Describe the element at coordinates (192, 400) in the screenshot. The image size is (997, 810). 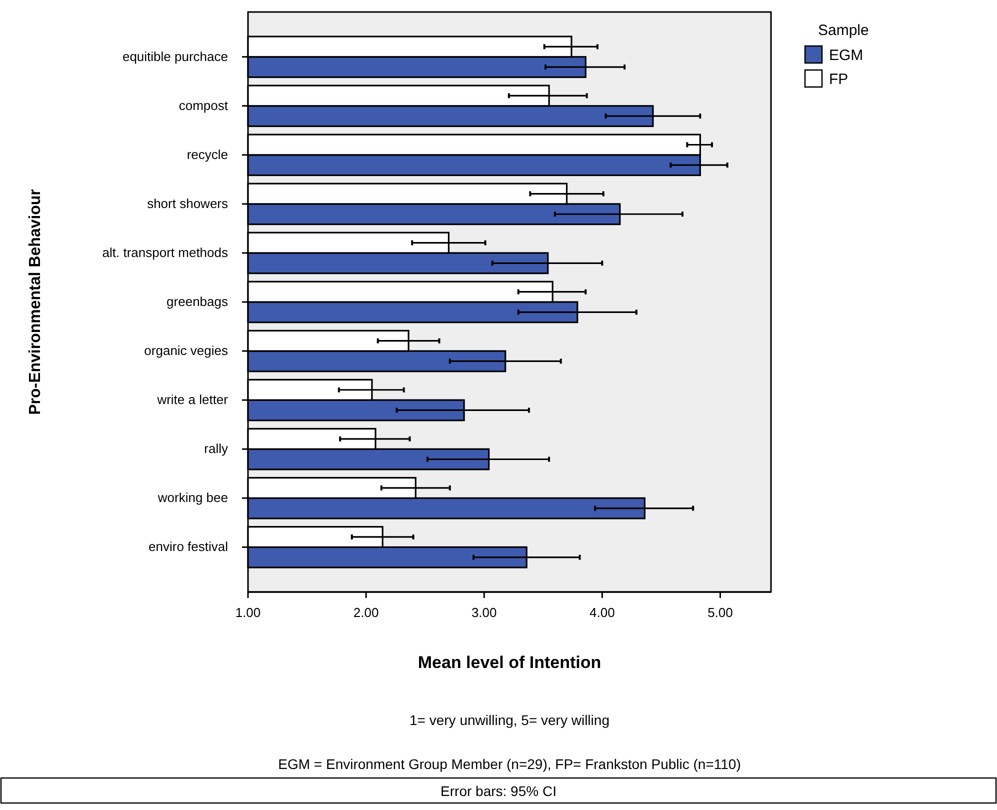
I see `y-tick-label: write a letter` at that location.